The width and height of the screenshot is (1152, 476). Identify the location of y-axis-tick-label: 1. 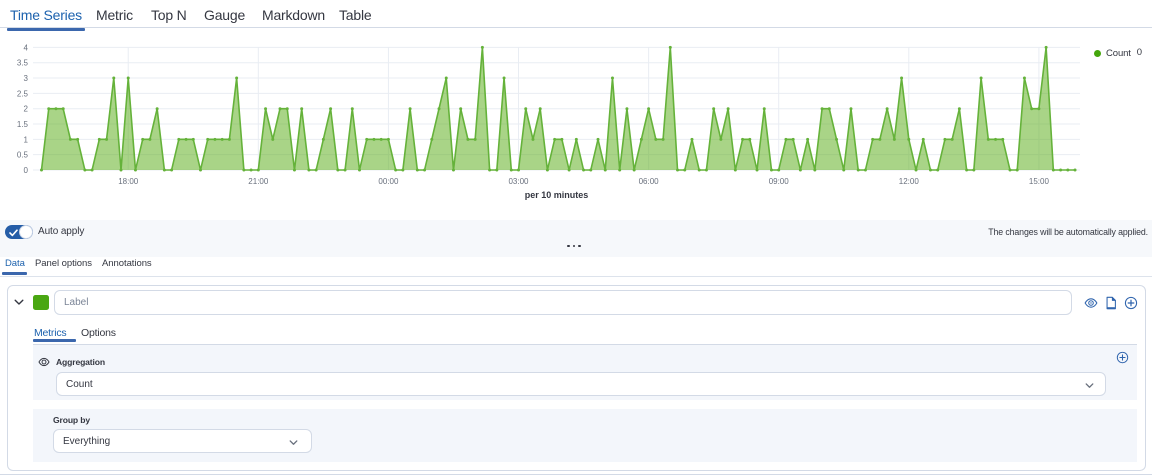
(26, 139).